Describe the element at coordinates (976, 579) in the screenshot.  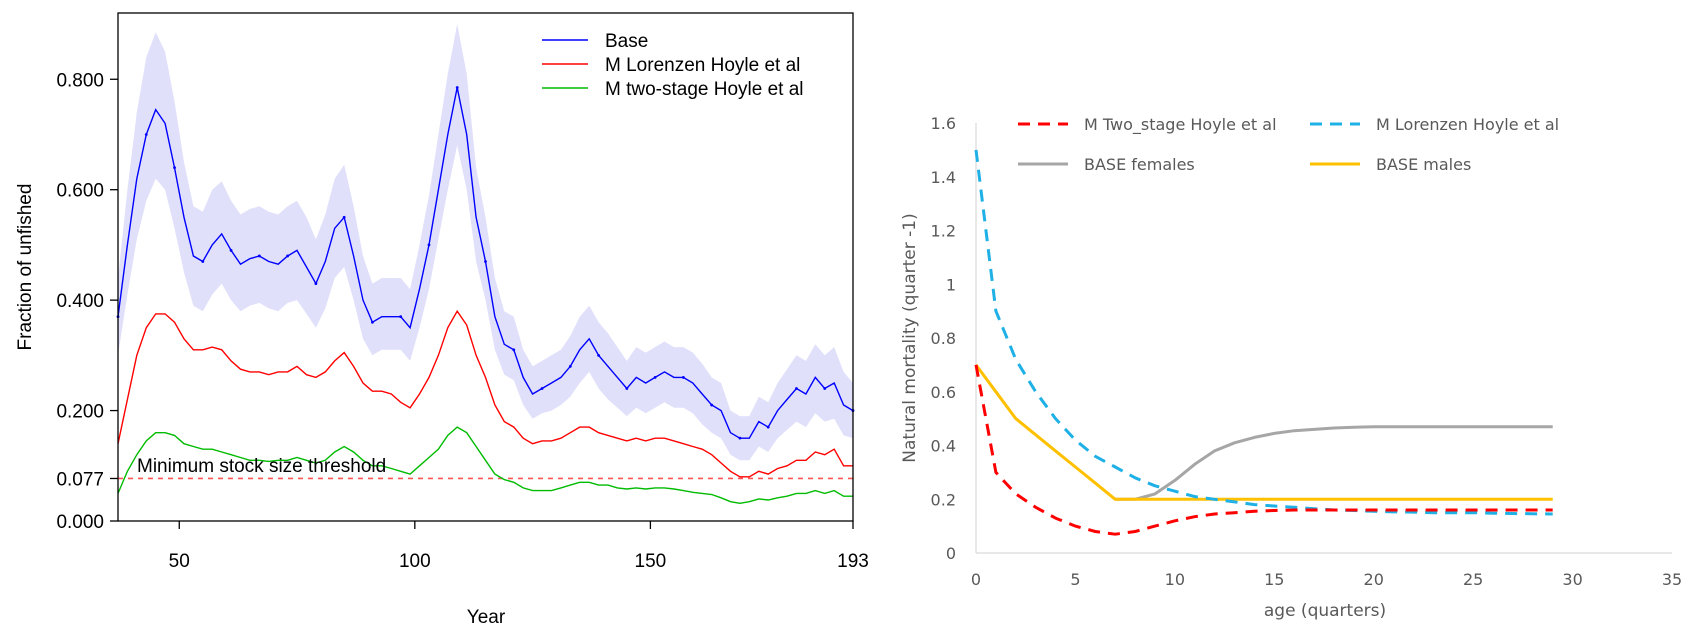
I see `right-x-tick-label: 0` at that location.